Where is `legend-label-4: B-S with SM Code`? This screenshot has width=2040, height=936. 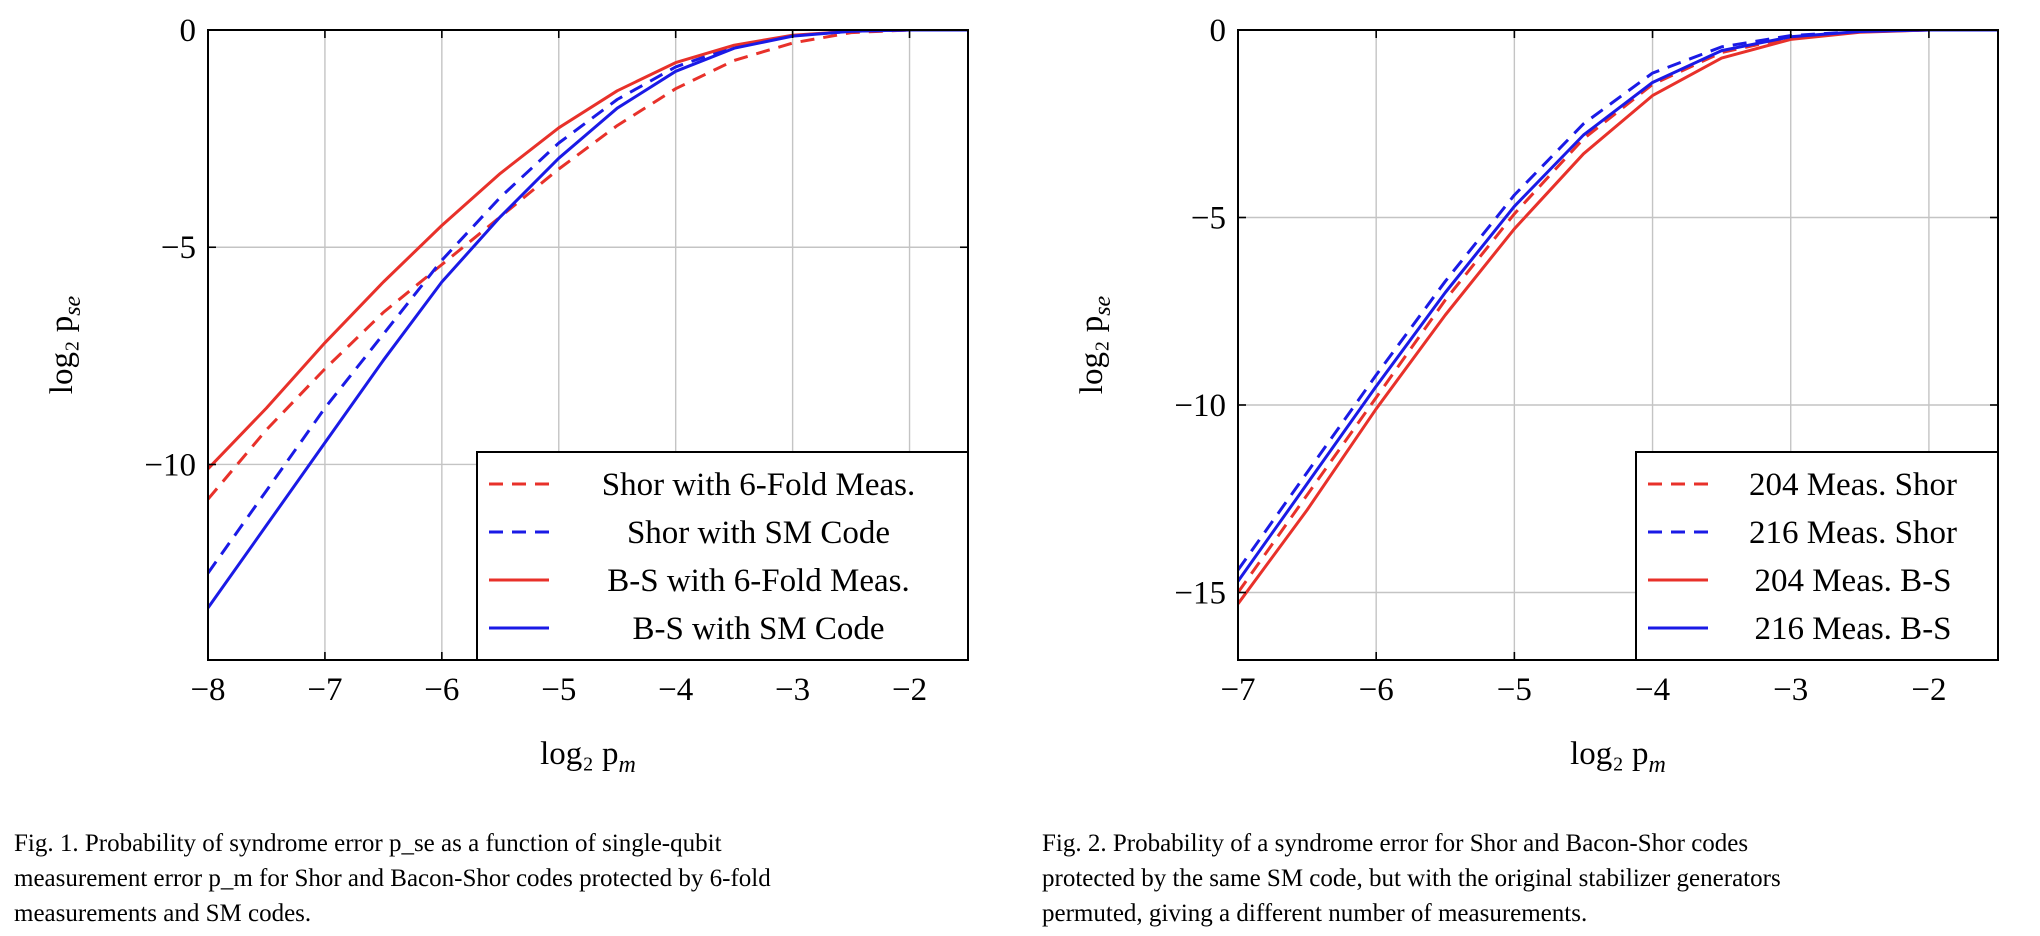 legend-label-4: B-S with SM Code is located at coordinates (758, 629).